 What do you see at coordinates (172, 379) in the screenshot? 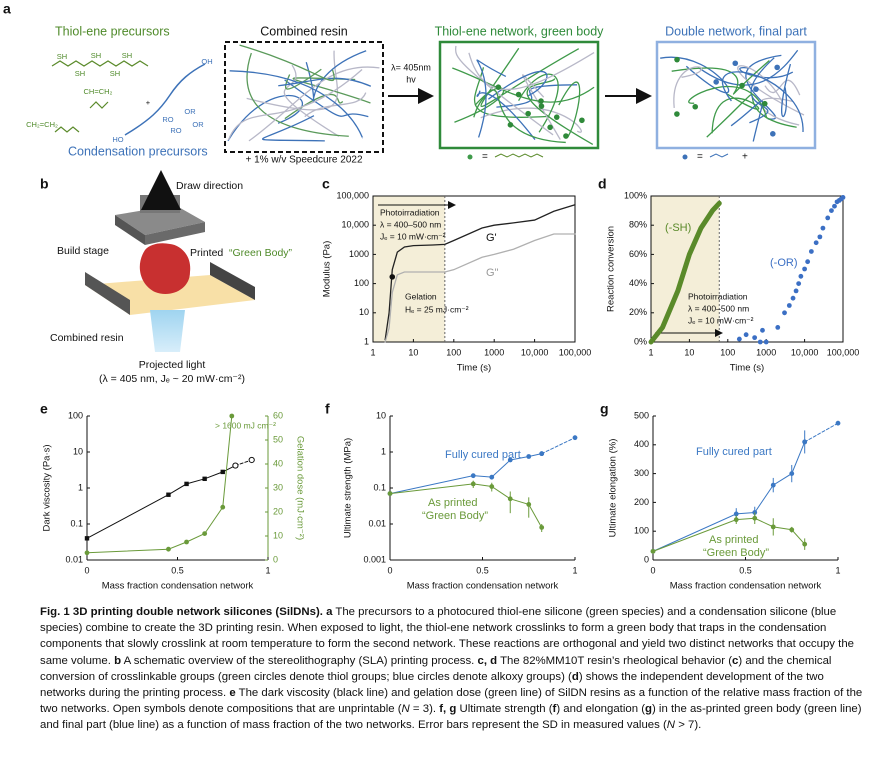
I see `label: (λ = 405 nm, Jₑ ~ 20 mW·cm⁻²)` at bounding box center [172, 379].